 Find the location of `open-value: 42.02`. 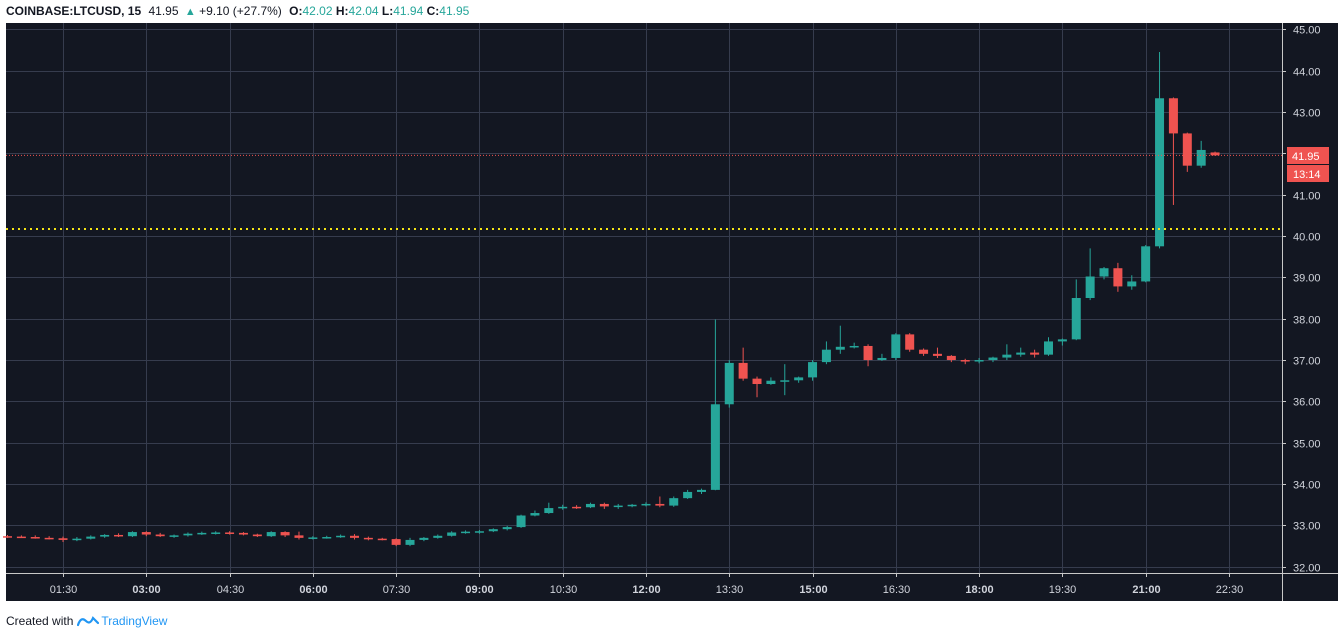

open-value: 42.02 is located at coordinates (317, 11).